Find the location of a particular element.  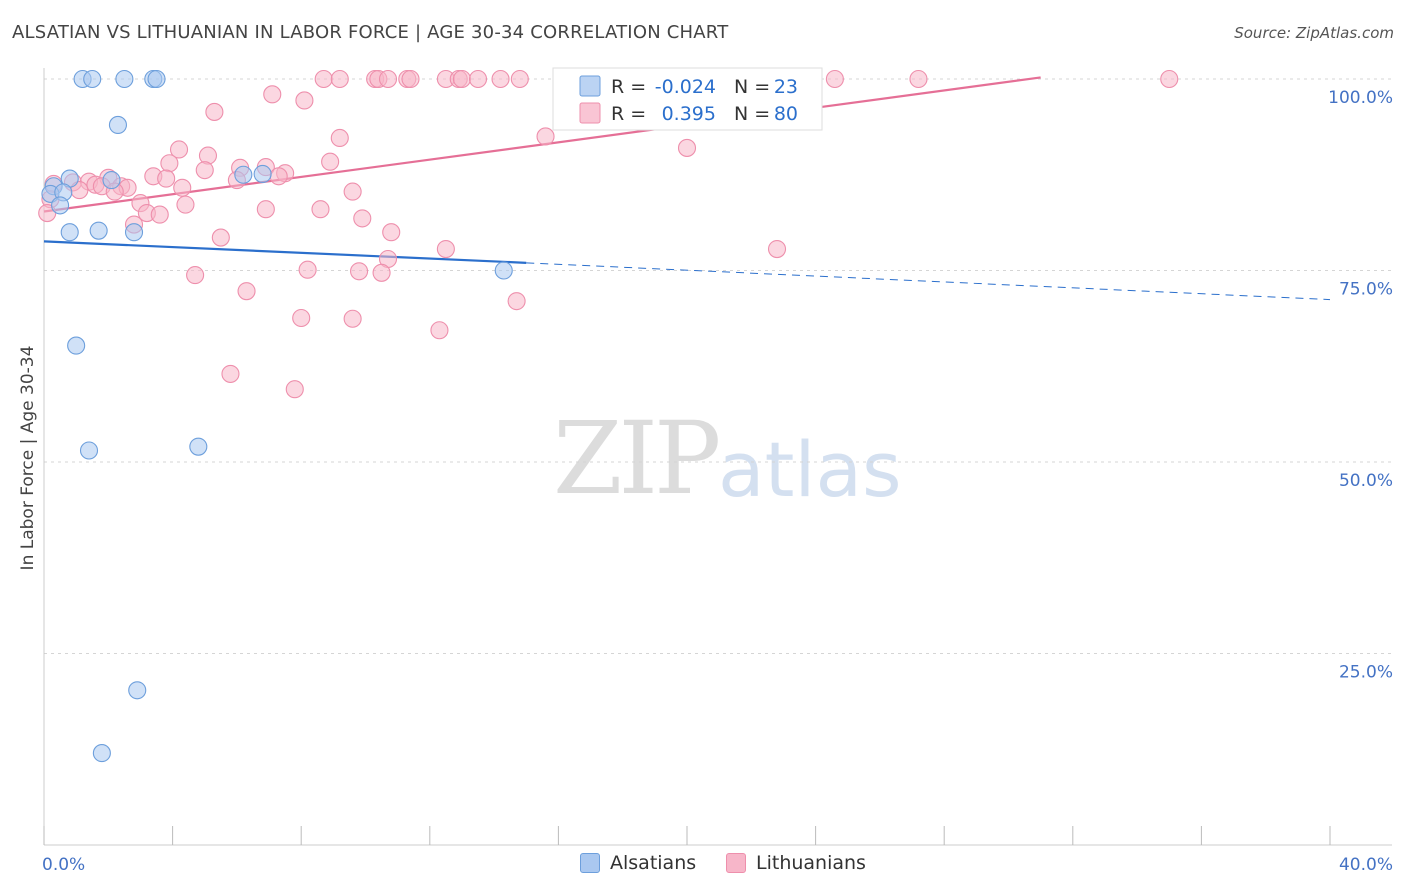

bottom-legend-swatch-lithuanians is located at coordinates (736, 863).